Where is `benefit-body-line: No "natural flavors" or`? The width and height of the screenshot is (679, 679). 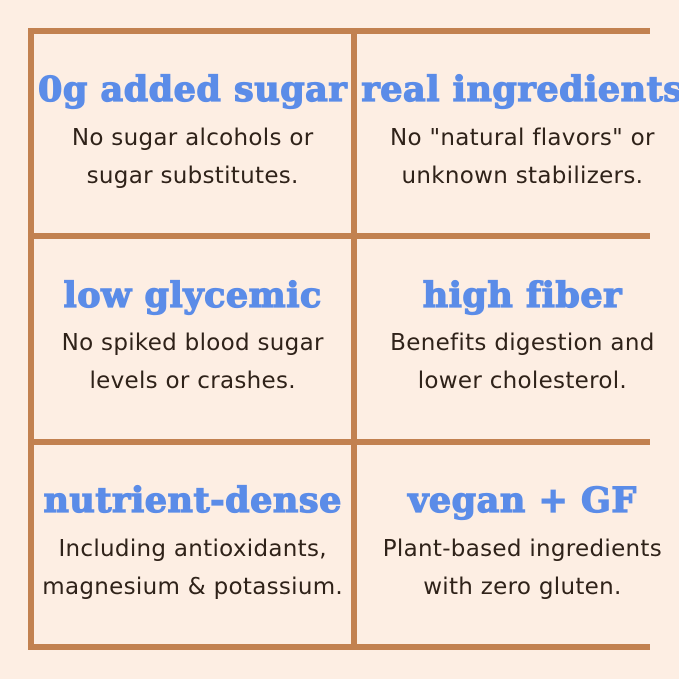
benefit-body-line: No "natural flavors" or is located at coordinates (522, 137).